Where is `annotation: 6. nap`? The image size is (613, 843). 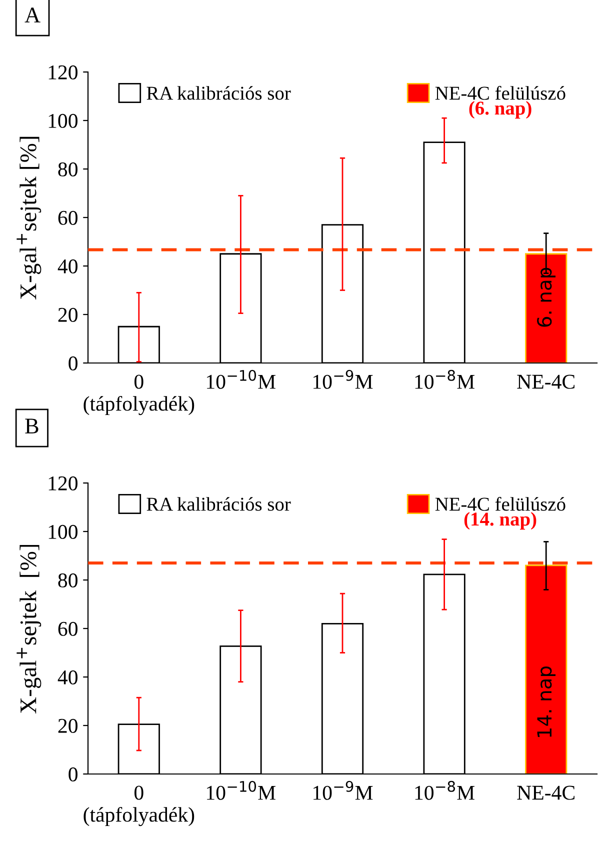
annotation: 6. nap is located at coordinates (546, 297).